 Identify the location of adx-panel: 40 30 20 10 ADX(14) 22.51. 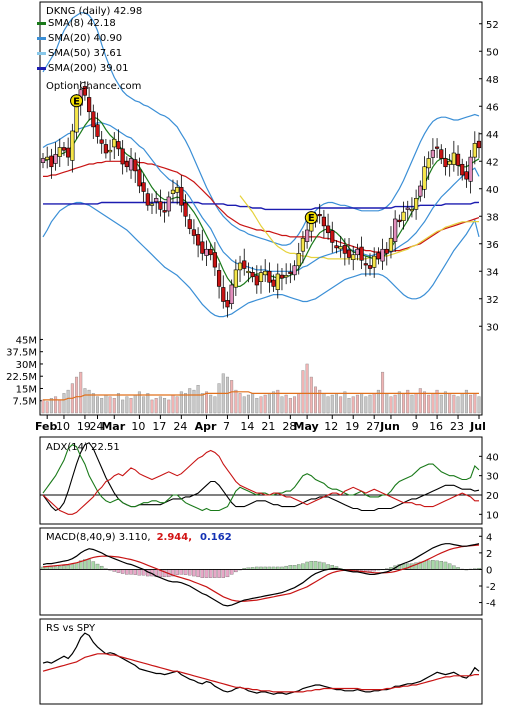
(269, 480).